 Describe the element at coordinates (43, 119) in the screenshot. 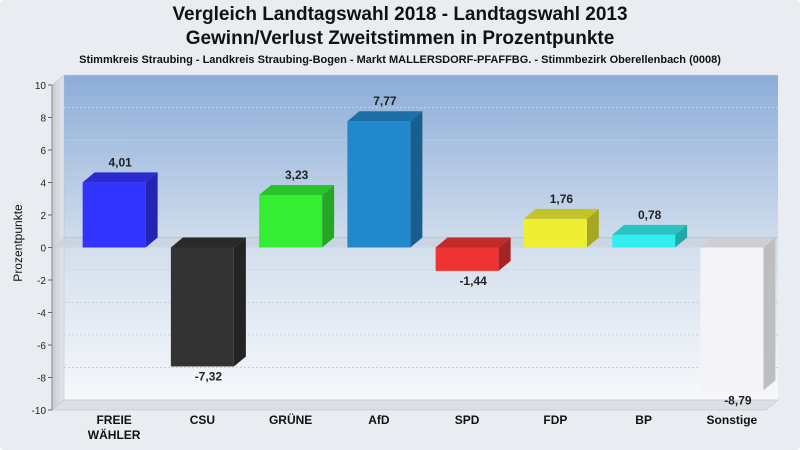

I see `y-tick-label: 8` at that location.